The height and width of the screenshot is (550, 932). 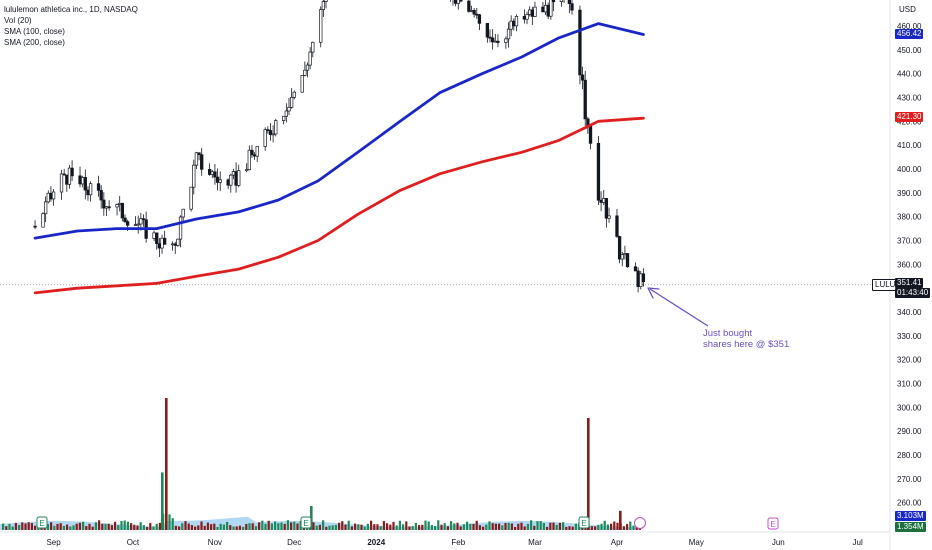 What do you see at coordinates (376, 542) in the screenshot?
I see `x-tick-label: 2024` at bounding box center [376, 542].